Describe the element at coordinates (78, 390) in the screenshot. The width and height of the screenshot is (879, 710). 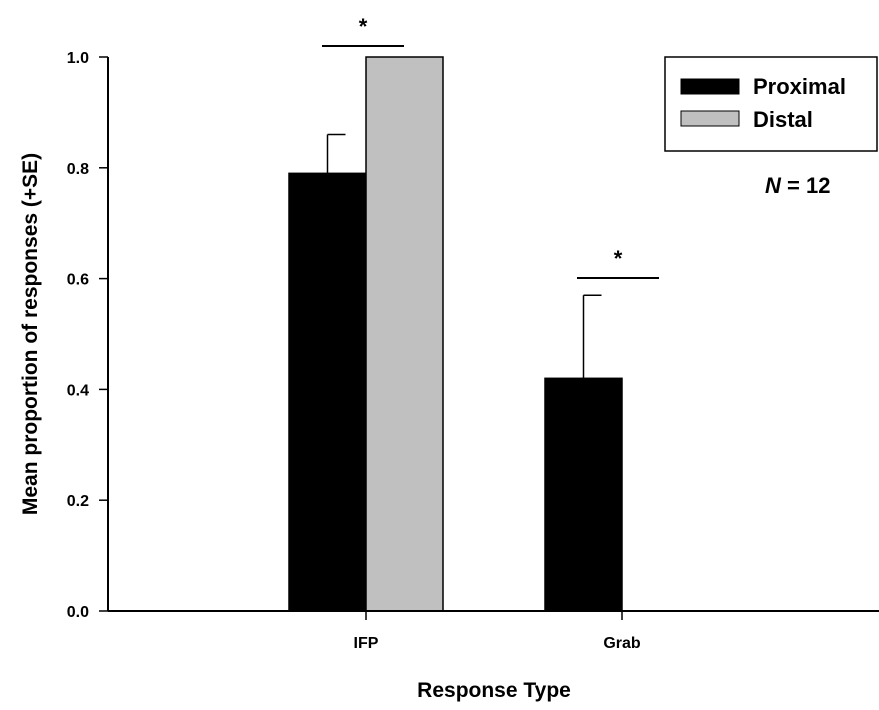
I see `y-tick-label-2: 0.4` at that location.